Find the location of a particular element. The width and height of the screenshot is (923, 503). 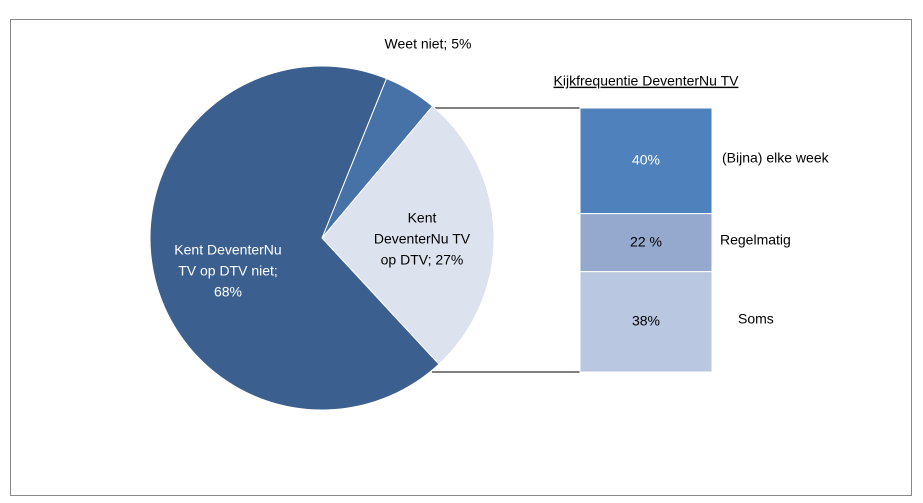

slice-label: op DTV; 27% is located at coordinates (422, 260).